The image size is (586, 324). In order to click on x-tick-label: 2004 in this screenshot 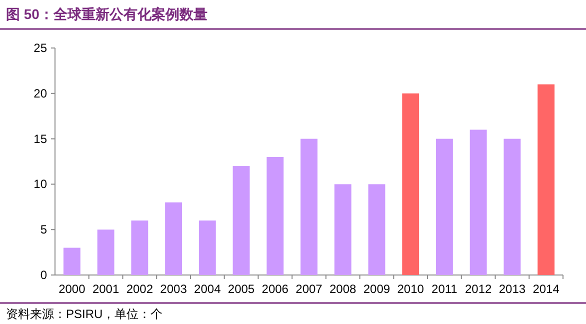, I will do `click(208, 289)`.